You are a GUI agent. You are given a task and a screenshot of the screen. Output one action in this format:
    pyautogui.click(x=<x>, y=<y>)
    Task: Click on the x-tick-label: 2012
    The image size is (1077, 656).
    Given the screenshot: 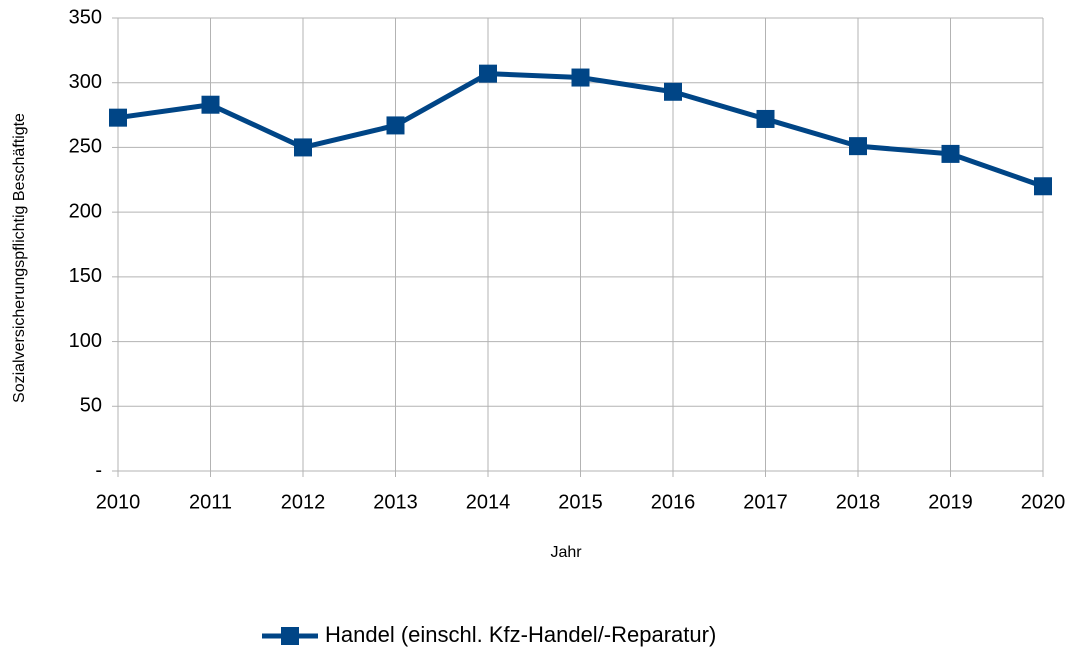 What is the action you would take?
    pyautogui.click(x=303, y=502)
    